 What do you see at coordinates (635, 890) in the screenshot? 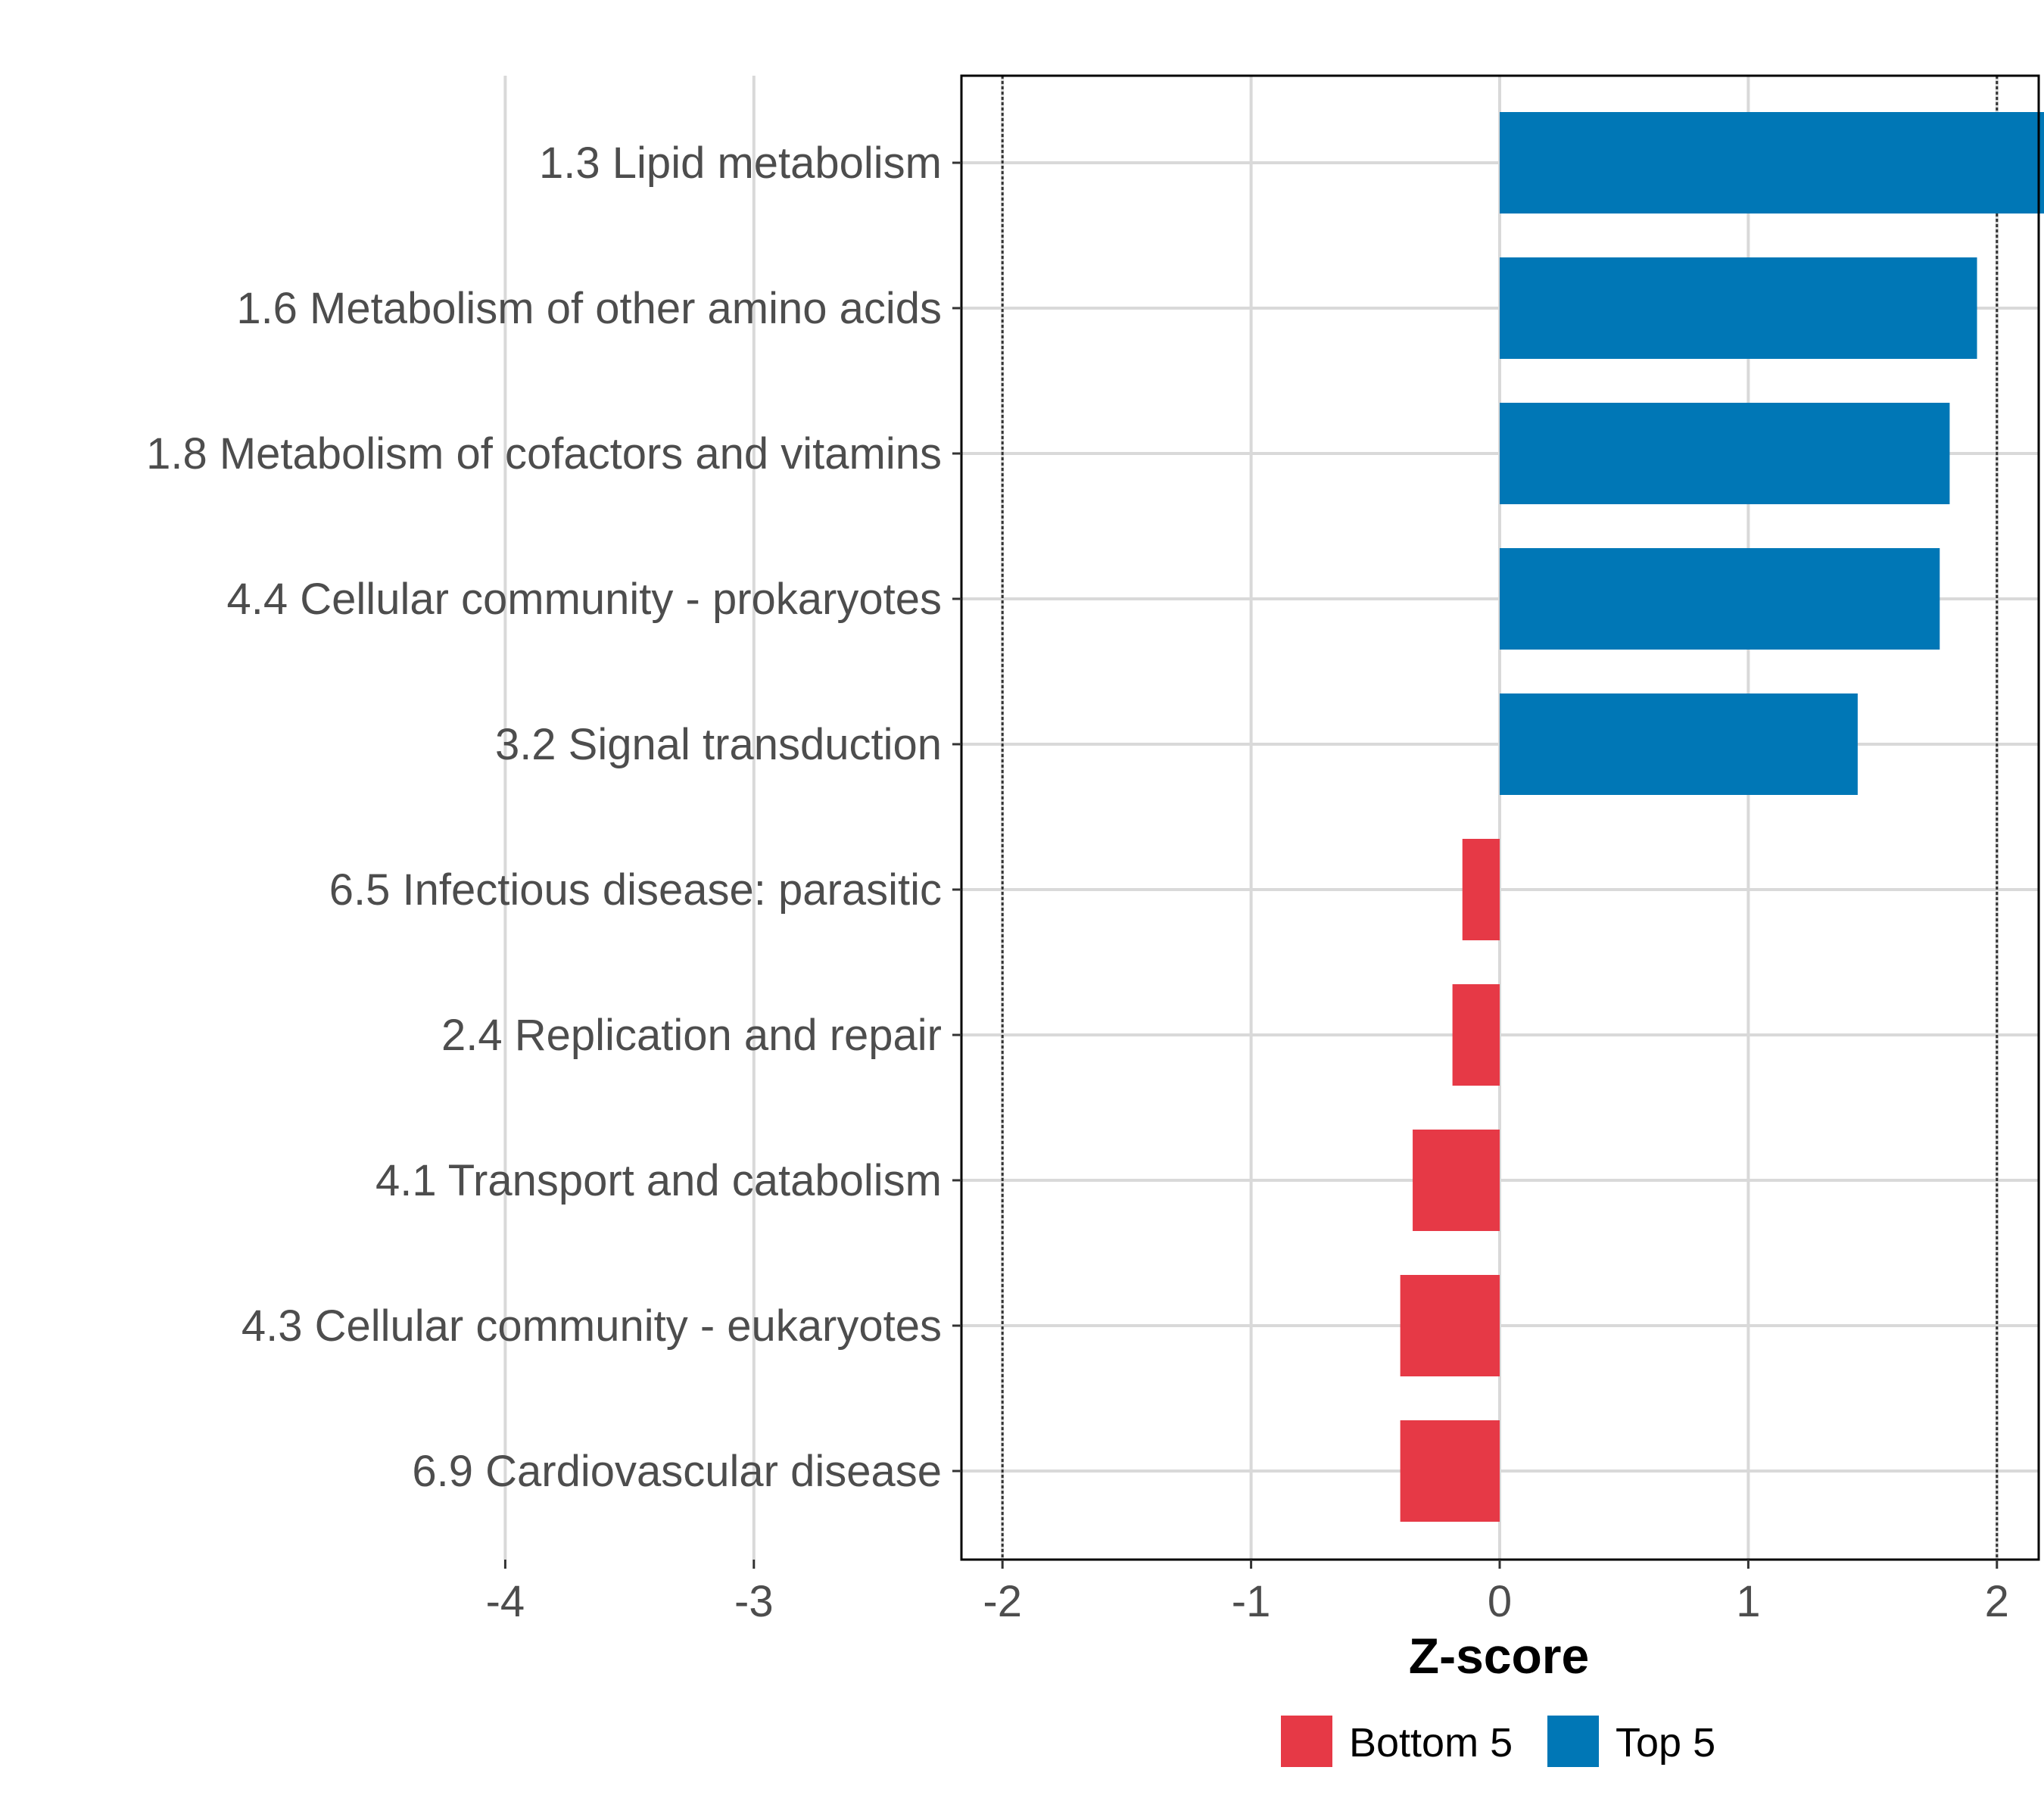
I see `category-label: 6.5 Infectious disease: parasitic` at bounding box center [635, 890].